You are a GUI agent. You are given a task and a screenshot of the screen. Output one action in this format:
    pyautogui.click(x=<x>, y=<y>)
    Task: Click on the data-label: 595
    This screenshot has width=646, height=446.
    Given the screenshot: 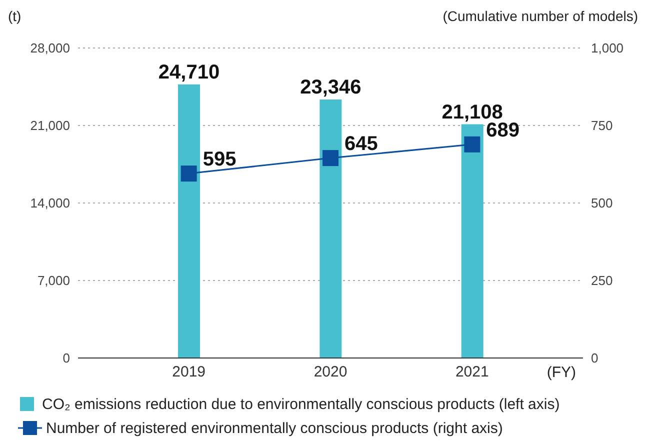 What is the action you would take?
    pyautogui.click(x=219, y=159)
    